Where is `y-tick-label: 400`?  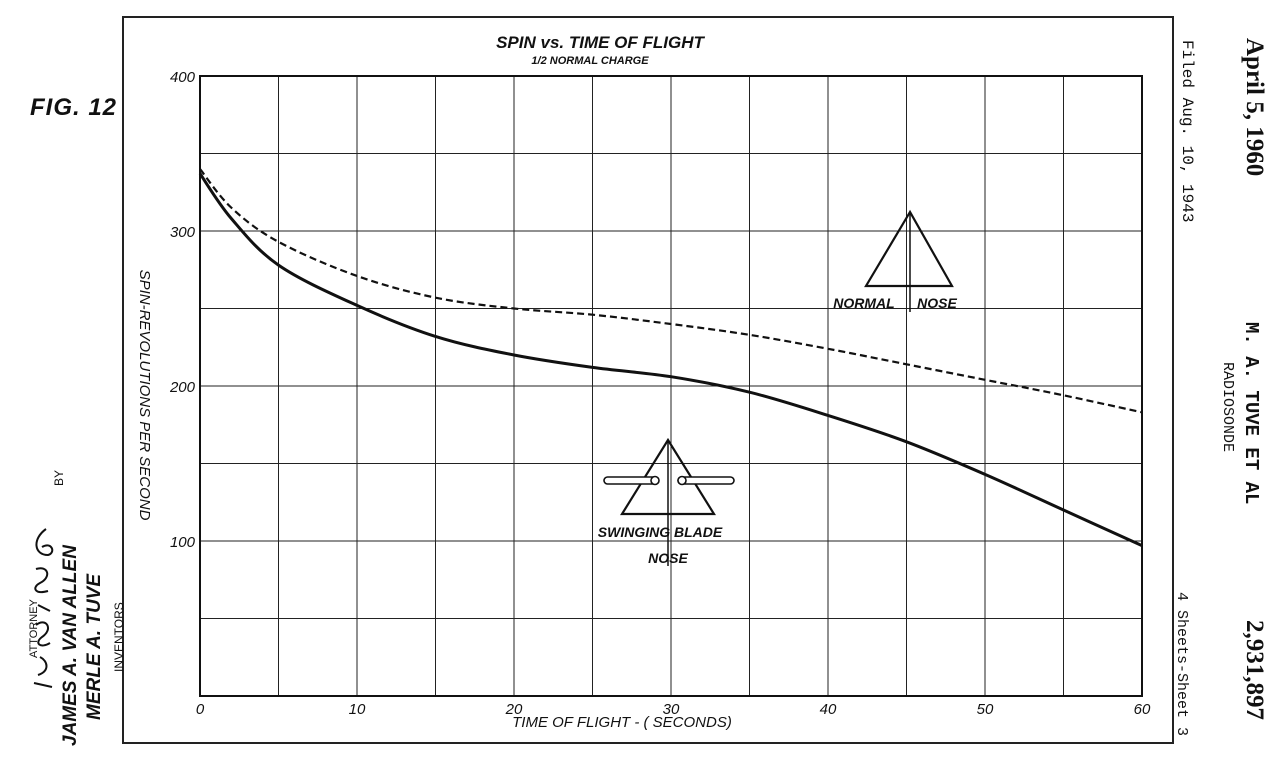
y-tick-label: 400 is located at coordinates (183, 77).